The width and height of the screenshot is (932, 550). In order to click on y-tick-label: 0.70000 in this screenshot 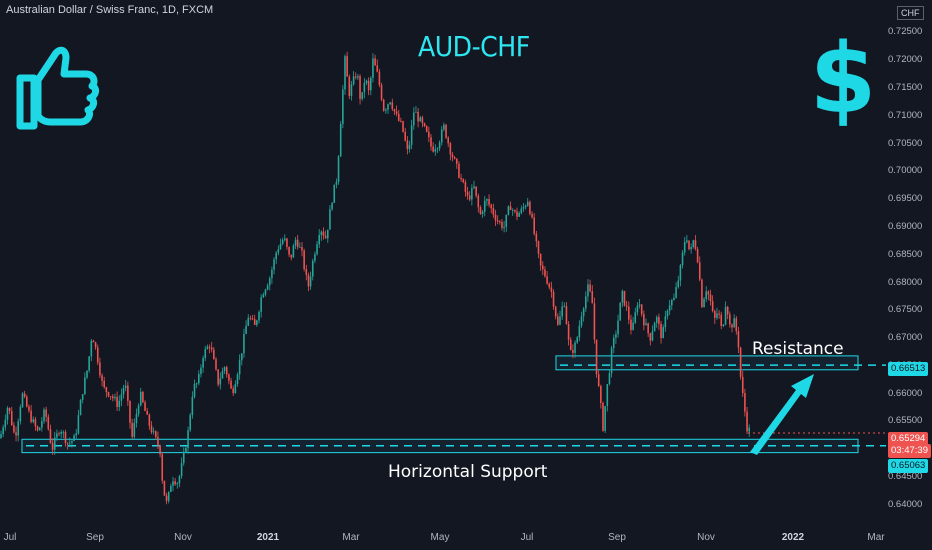, I will do `click(905, 171)`.